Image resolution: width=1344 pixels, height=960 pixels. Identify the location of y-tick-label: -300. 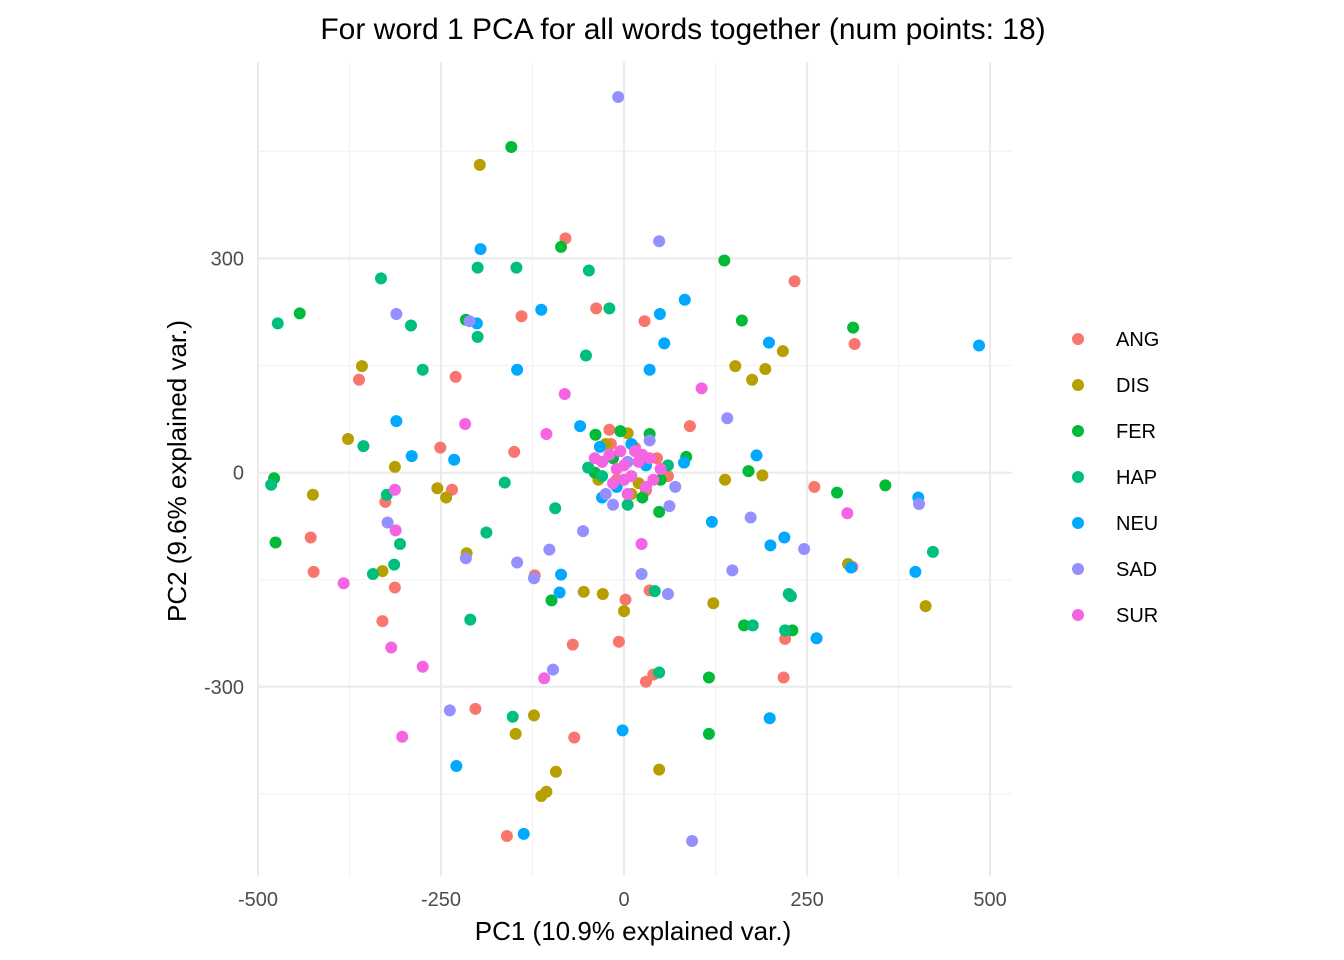
(224, 688).